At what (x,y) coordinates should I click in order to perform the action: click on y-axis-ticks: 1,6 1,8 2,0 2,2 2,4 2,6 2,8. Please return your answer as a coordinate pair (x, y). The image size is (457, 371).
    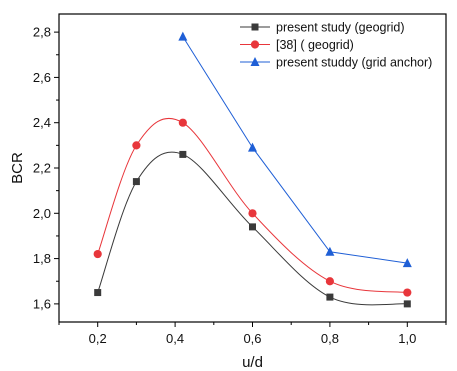
    Looking at the image, I should click on (46, 168).